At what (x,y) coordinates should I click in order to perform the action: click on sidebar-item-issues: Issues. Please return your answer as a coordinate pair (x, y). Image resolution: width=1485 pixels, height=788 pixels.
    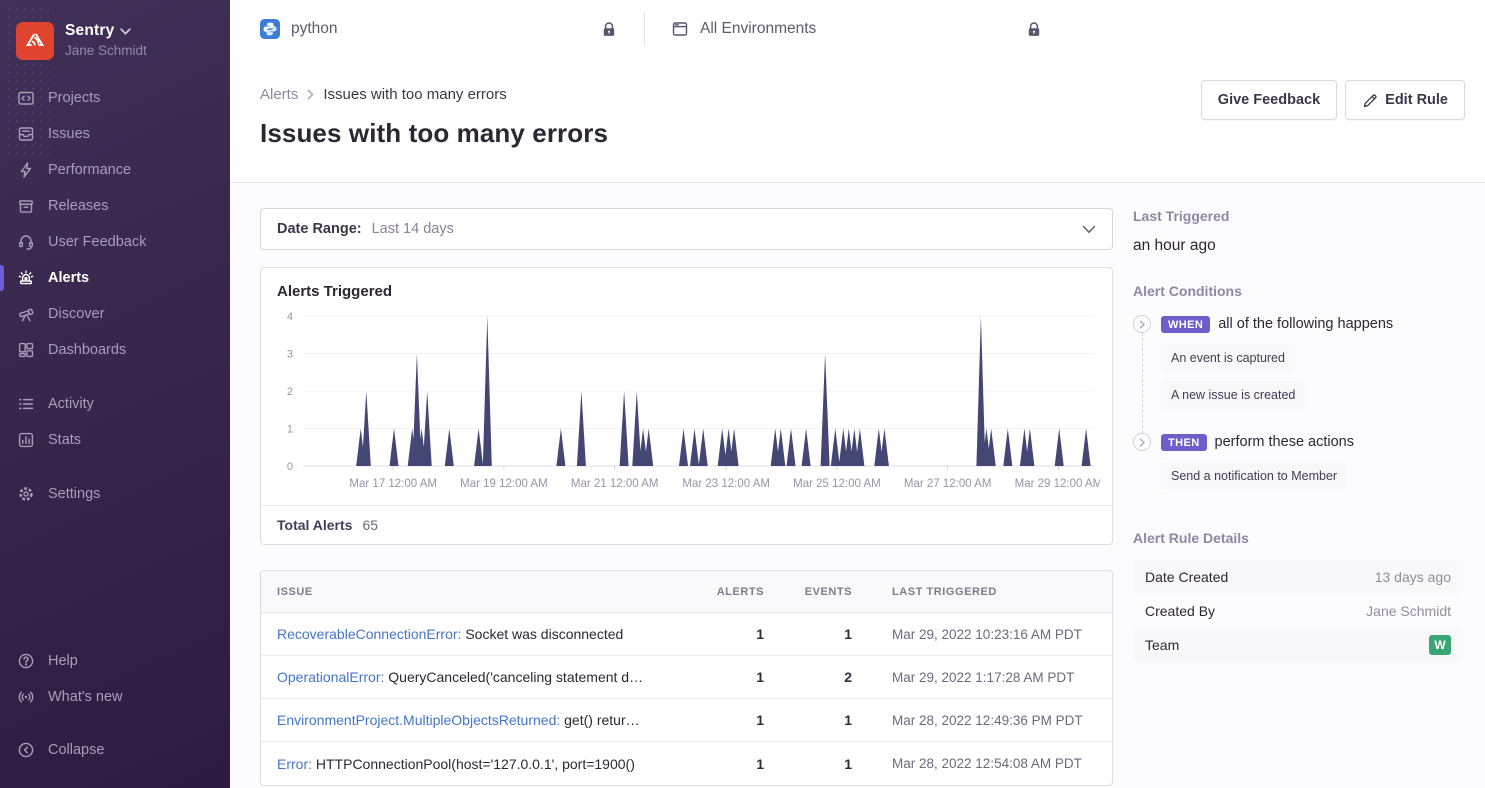
    Looking at the image, I should click on (115, 134).